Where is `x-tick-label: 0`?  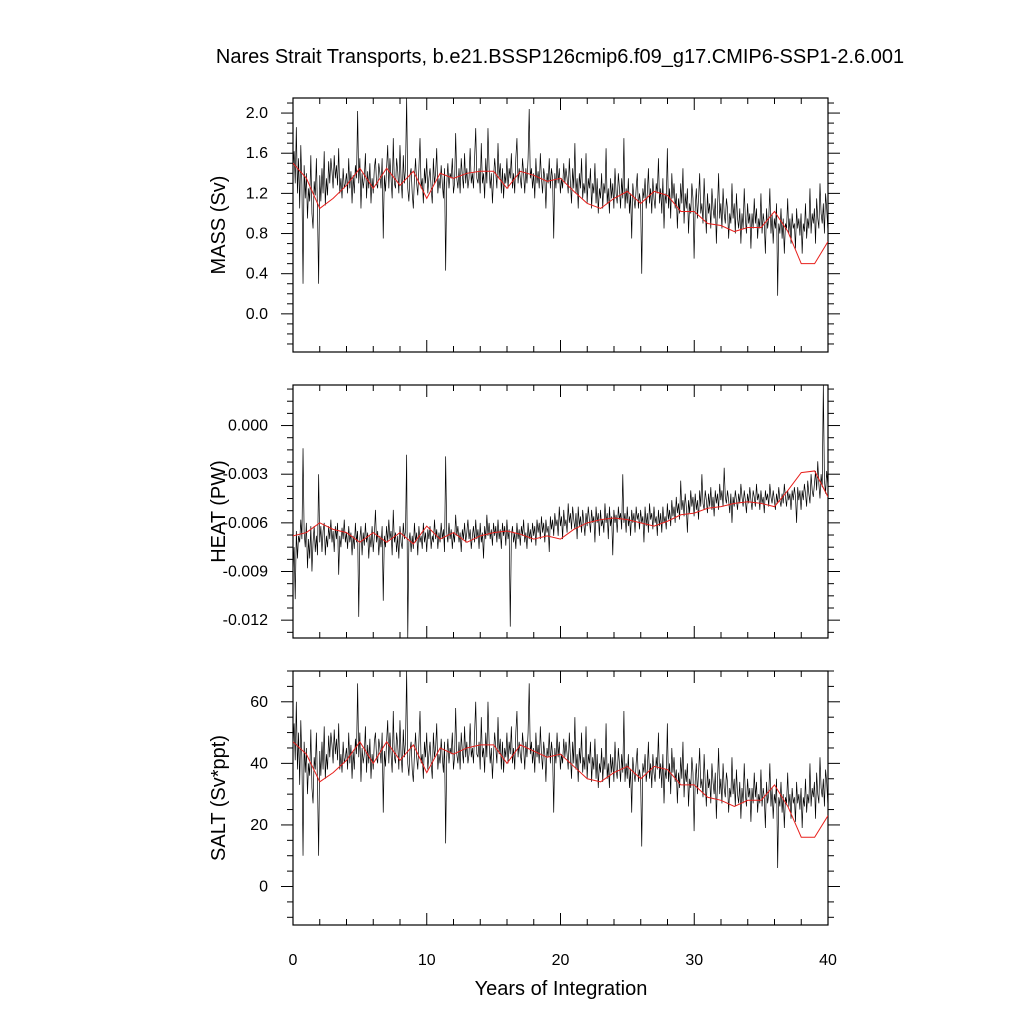 x-tick-label: 0 is located at coordinates (293, 960).